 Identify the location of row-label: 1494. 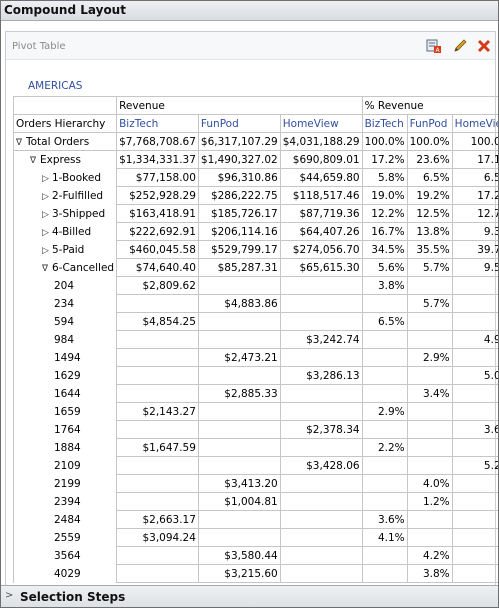
(67, 357).